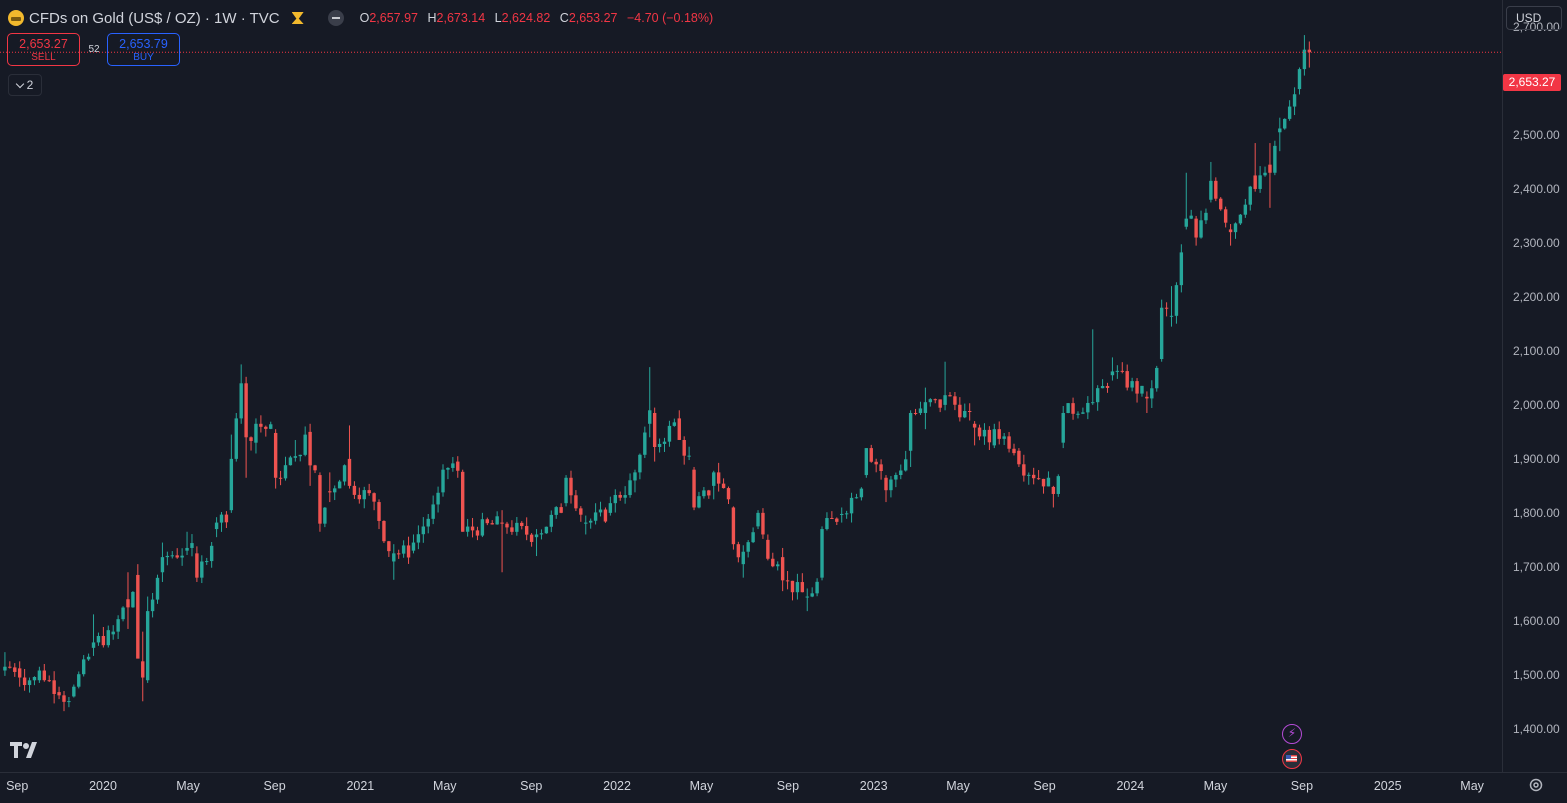  What do you see at coordinates (1292, 734) in the screenshot?
I see `flash-event-icon: ⚡` at bounding box center [1292, 734].